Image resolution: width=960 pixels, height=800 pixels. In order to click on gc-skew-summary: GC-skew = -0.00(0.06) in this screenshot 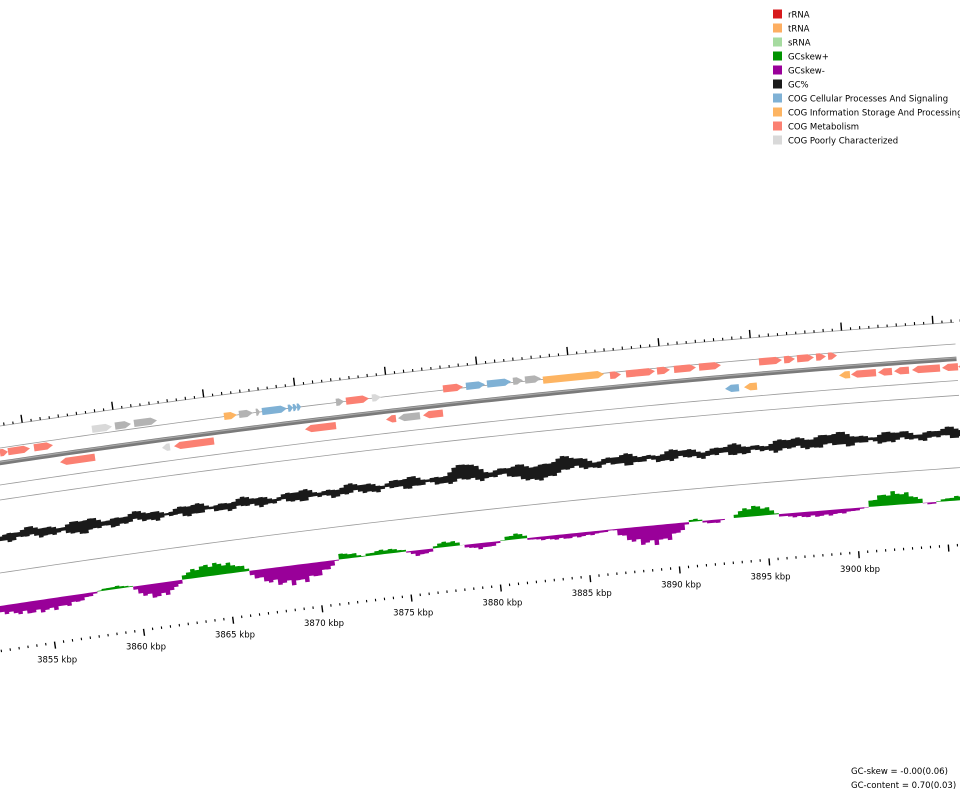, I will do `click(899, 772)`.